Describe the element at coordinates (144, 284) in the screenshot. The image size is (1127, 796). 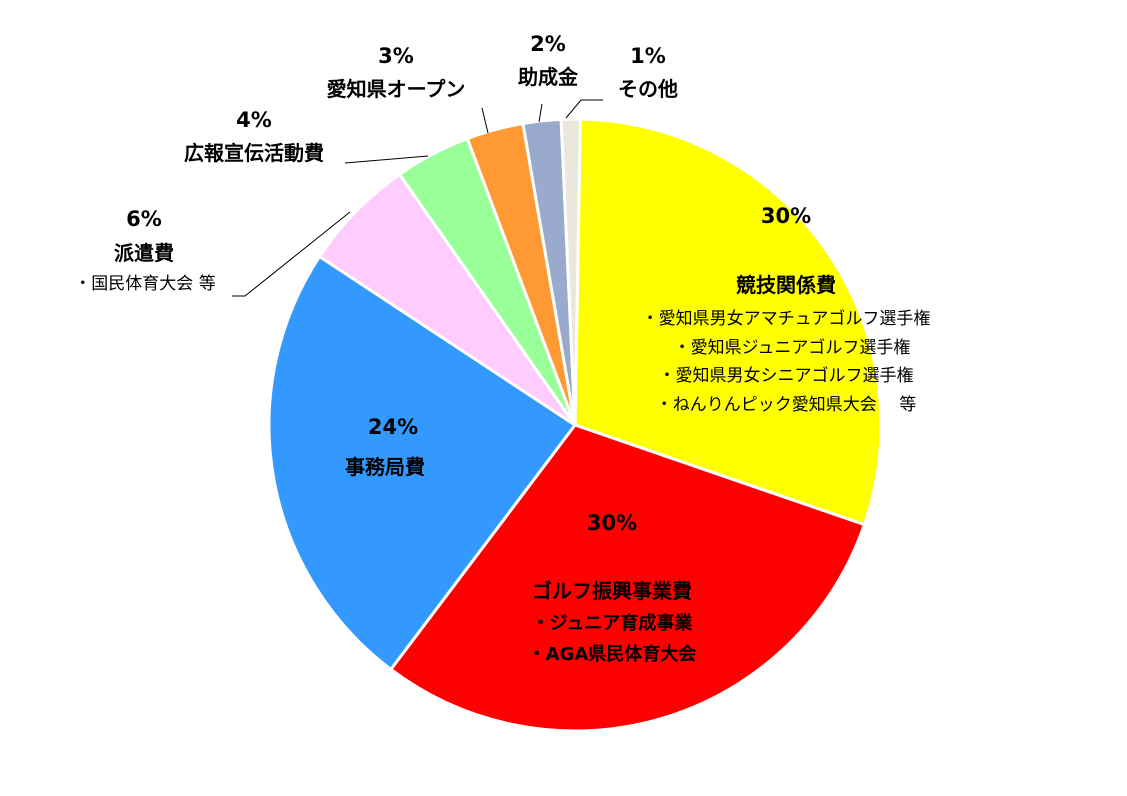
I see `slice-note-haken-1: ・国民体育大会 等` at that location.